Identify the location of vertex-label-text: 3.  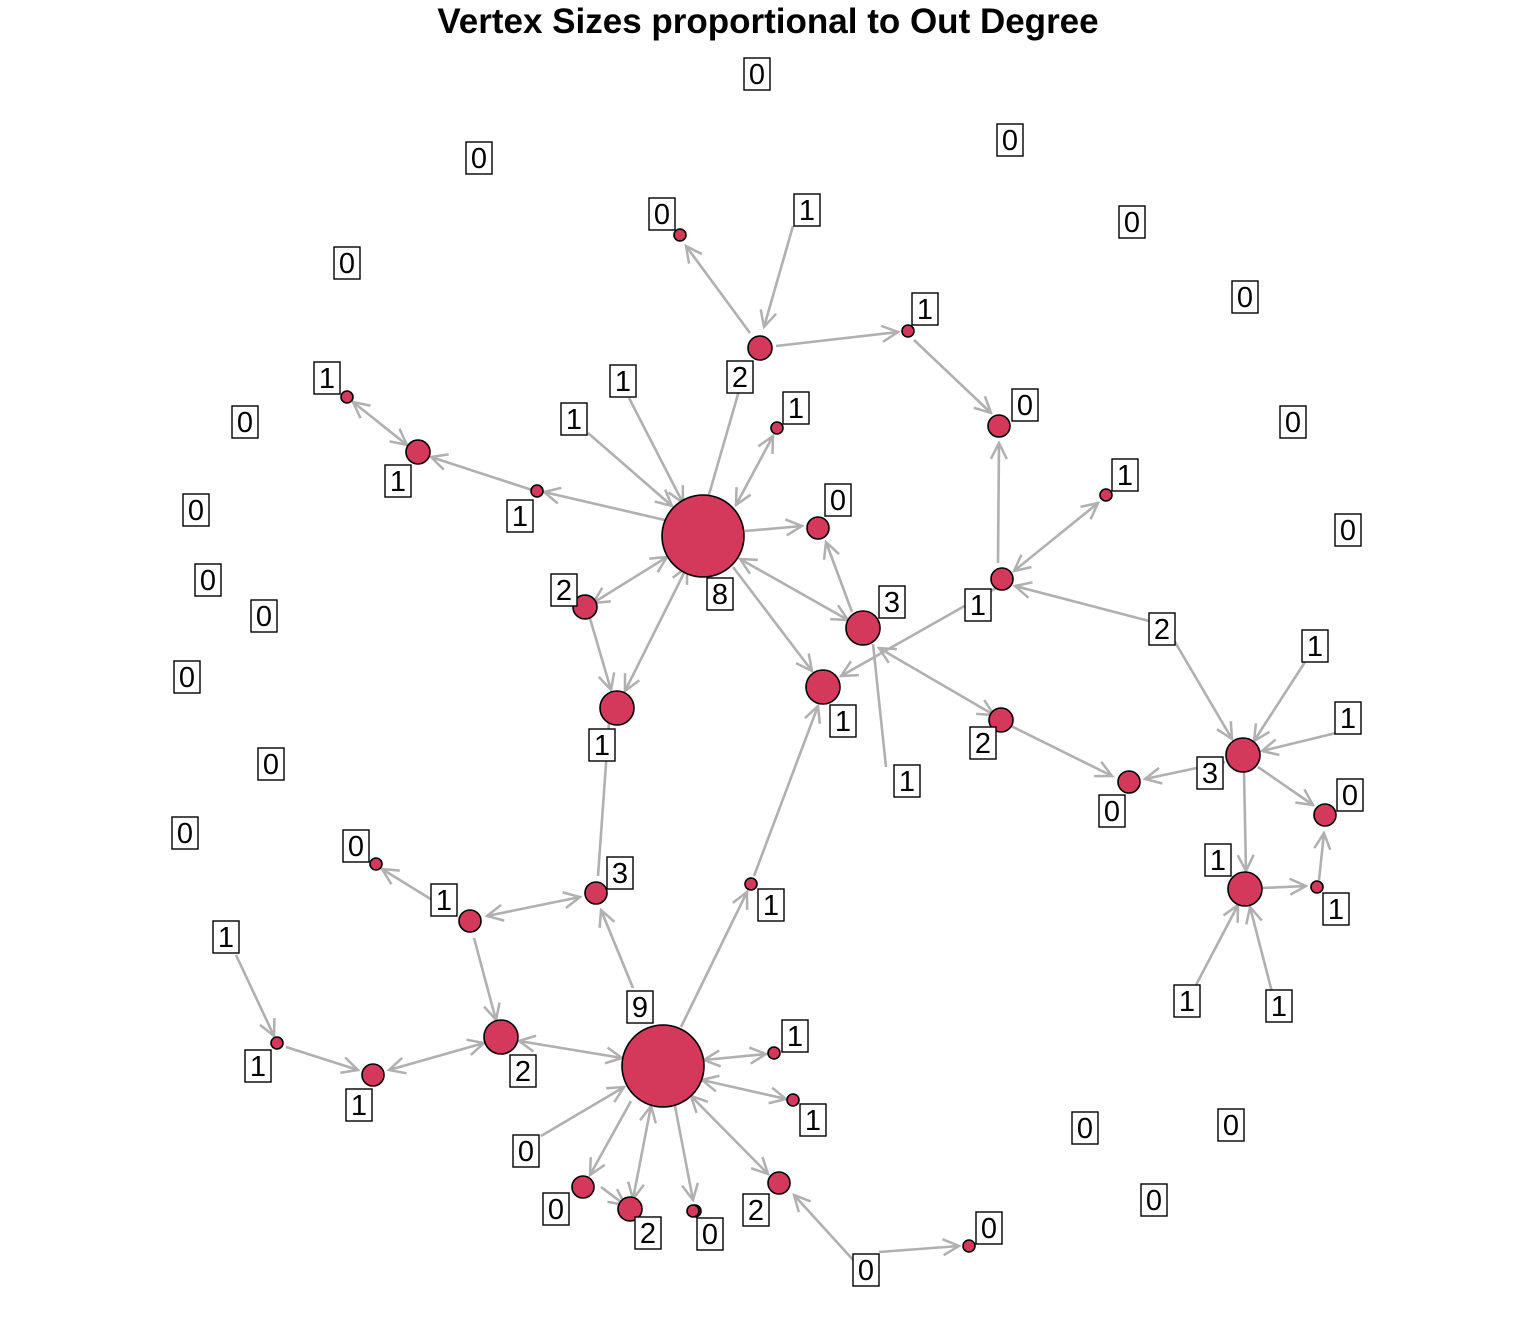
(892, 603).